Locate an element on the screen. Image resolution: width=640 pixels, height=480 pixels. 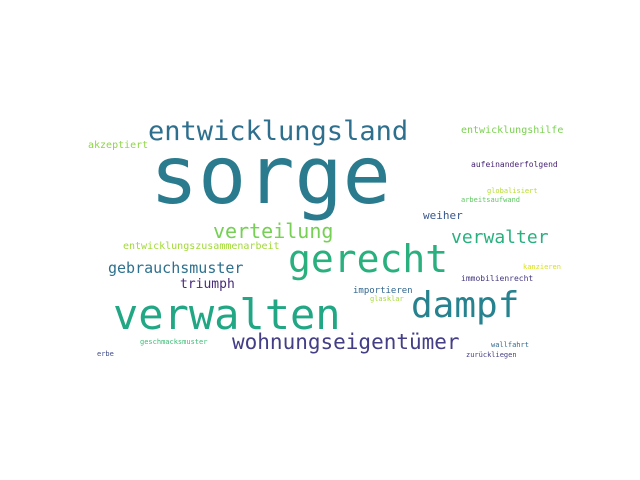
word-verwalten: verwalten is located at coordinates (227, 314).